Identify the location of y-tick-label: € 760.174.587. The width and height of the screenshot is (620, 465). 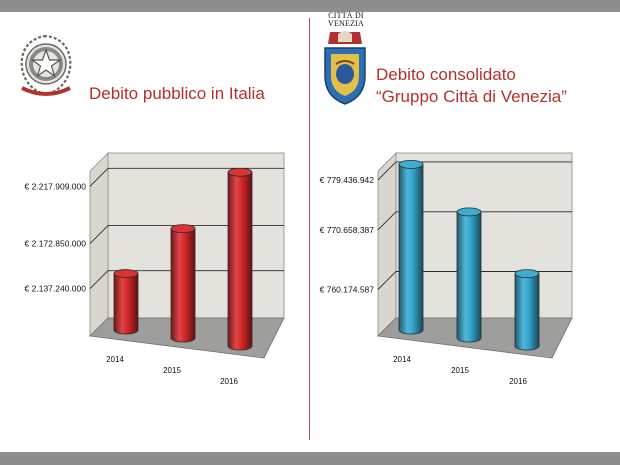
(347, 289).